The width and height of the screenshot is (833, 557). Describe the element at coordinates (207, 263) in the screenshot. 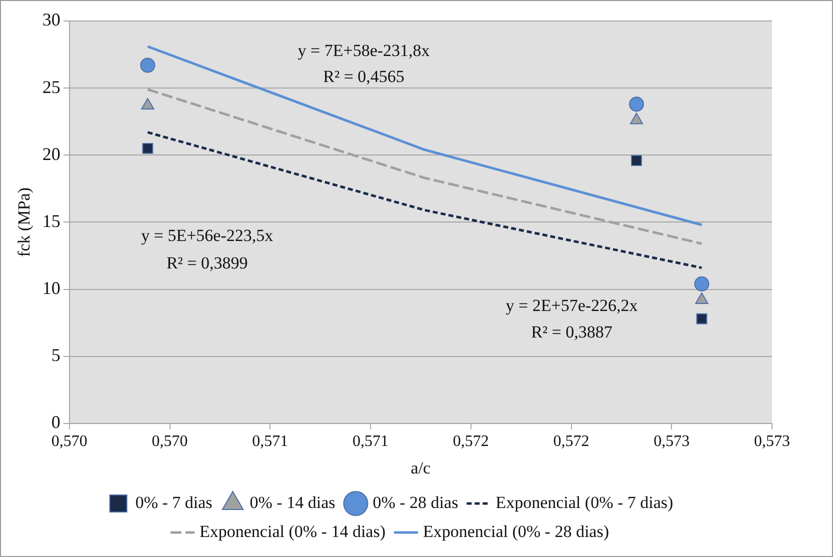

I see `annotation: R² = 0,3899` at that location.